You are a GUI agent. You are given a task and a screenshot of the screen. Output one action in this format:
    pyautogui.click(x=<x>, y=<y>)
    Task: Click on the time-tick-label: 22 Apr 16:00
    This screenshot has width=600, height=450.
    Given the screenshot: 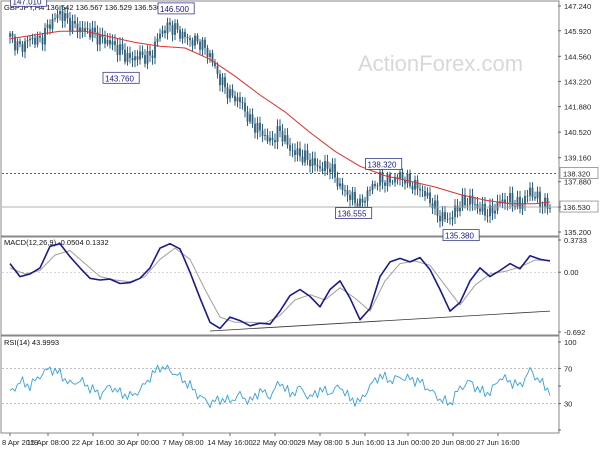 What is the action you would take?
    pyautogui.click(x=93, y=442)
    